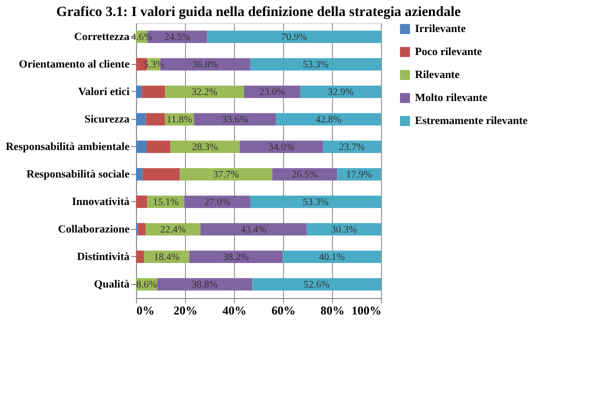  I want to click on data-label: 34.0%, so click(281, 147).